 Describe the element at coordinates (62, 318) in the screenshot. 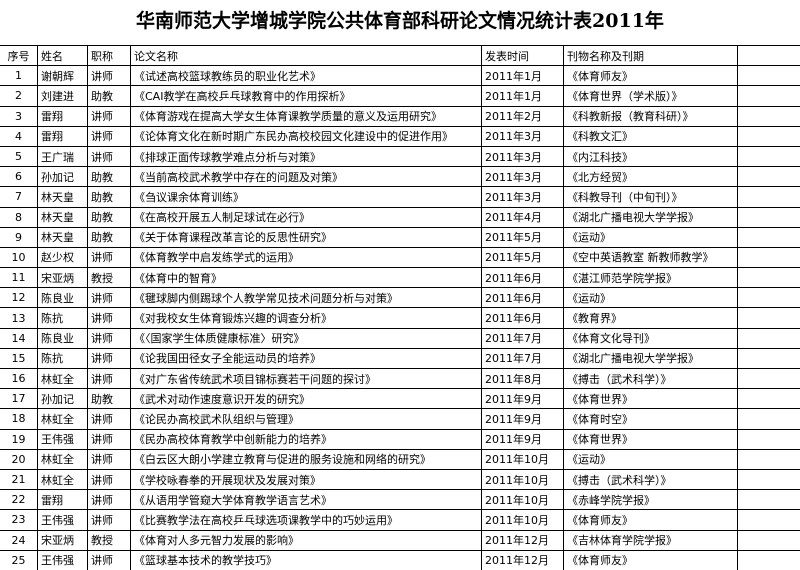

I see `table-cell: 陈抗` at that location.